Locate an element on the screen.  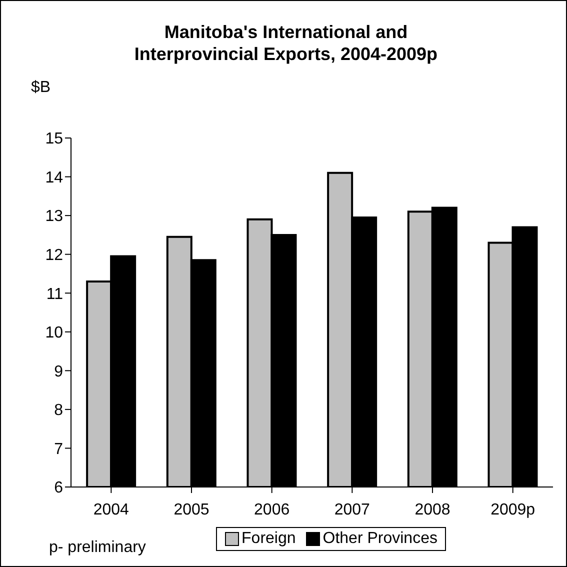
y-tick-label: 13 is located at coordinates (54, 217).